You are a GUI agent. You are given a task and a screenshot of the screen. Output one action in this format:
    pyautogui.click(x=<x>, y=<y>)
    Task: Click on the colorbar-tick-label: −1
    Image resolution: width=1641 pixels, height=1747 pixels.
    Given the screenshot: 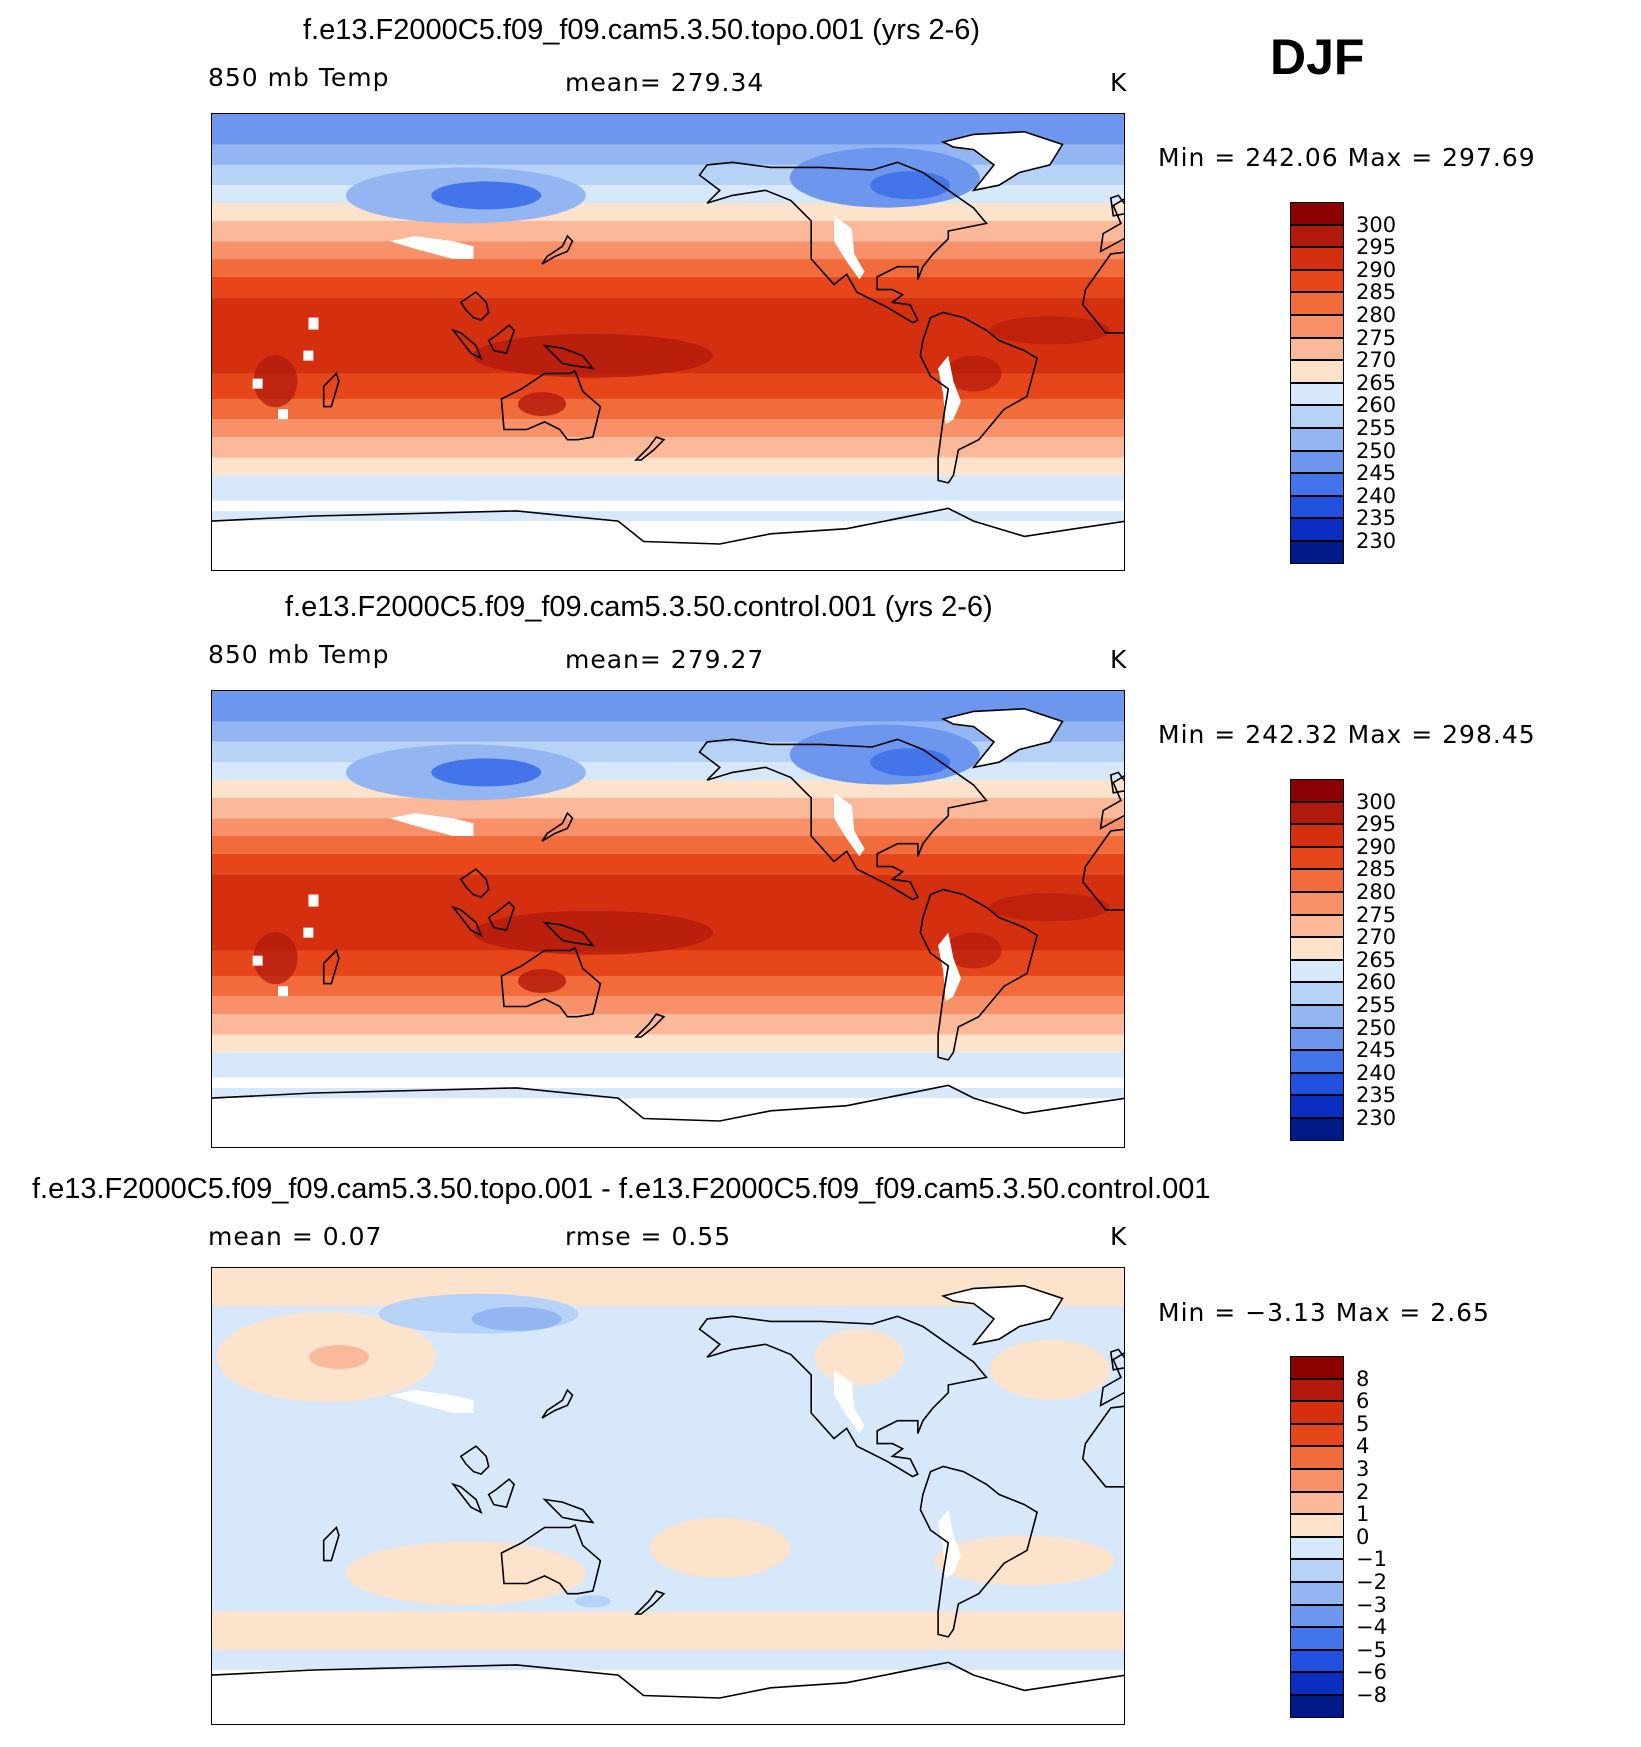 What is the action you would take?
    pyautogui.click(x=1371, y=1559)
    